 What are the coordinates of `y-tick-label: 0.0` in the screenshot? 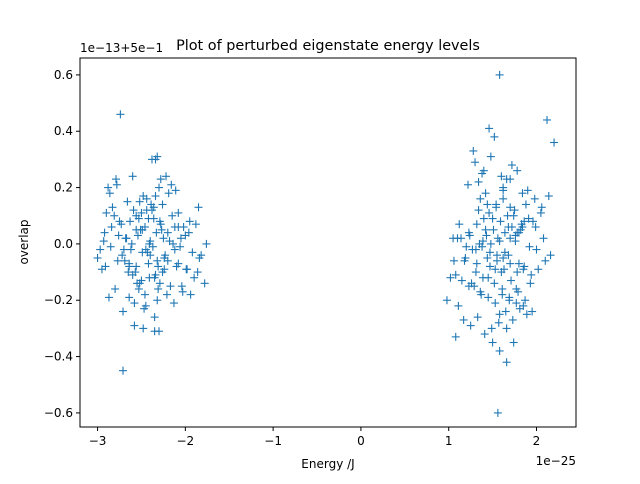 It's located at (63, 244).